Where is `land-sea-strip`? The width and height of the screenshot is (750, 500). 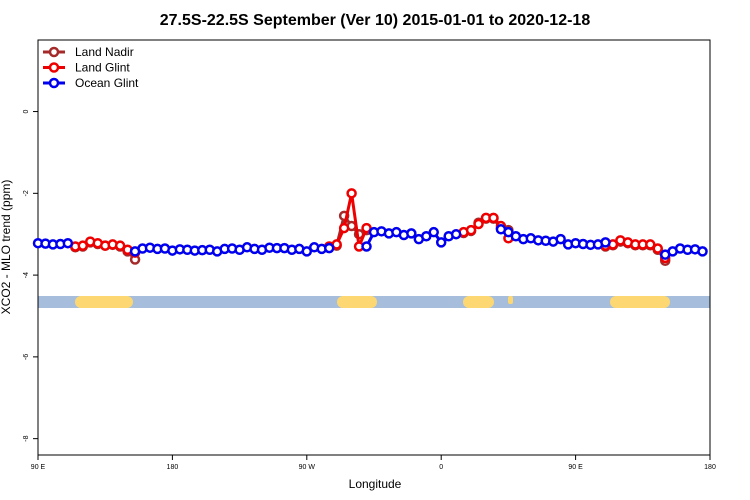 land-sea-strip is located at coordinates (374, 302).